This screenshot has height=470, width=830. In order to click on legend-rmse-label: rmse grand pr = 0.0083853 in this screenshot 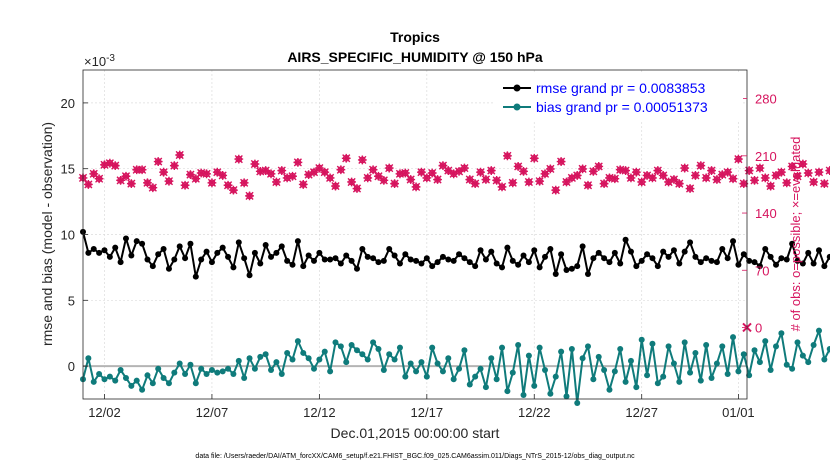, I will do `click(620, 88)`.